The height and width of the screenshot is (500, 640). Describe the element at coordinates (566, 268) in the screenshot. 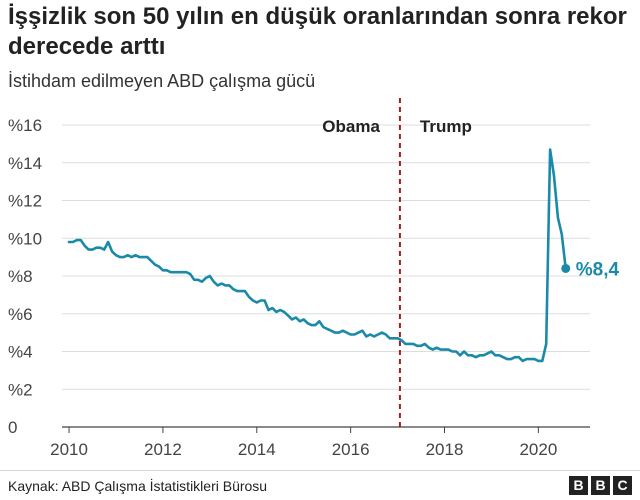

I see `end-point` at that location.